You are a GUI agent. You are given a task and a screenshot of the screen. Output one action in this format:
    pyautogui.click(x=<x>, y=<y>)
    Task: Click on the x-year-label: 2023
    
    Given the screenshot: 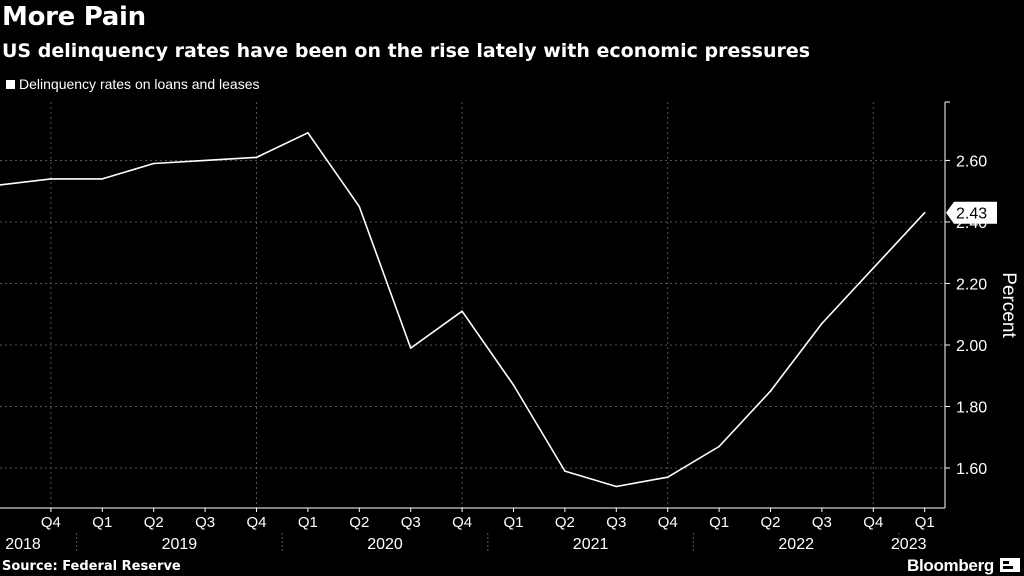 What is the action you would take?
    pyautogui.click(x=909, y=544)
    